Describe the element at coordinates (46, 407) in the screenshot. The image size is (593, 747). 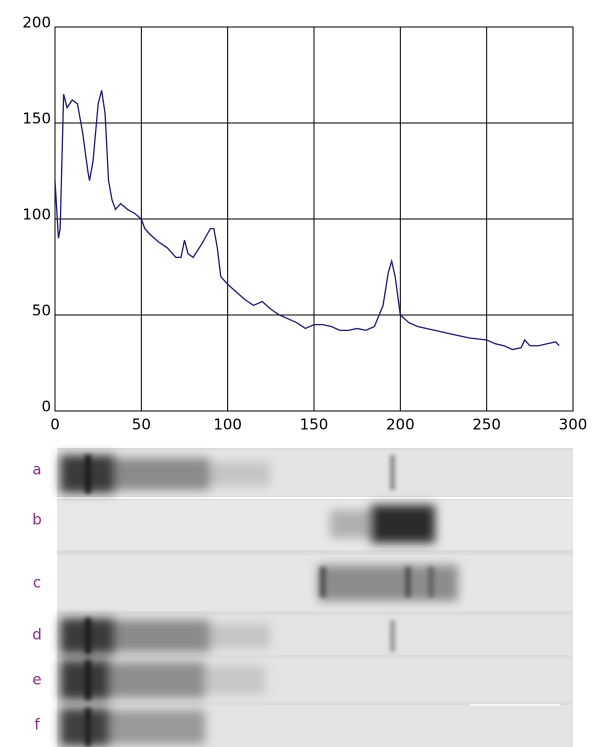
I see `y-tick-label: 0` at that location.